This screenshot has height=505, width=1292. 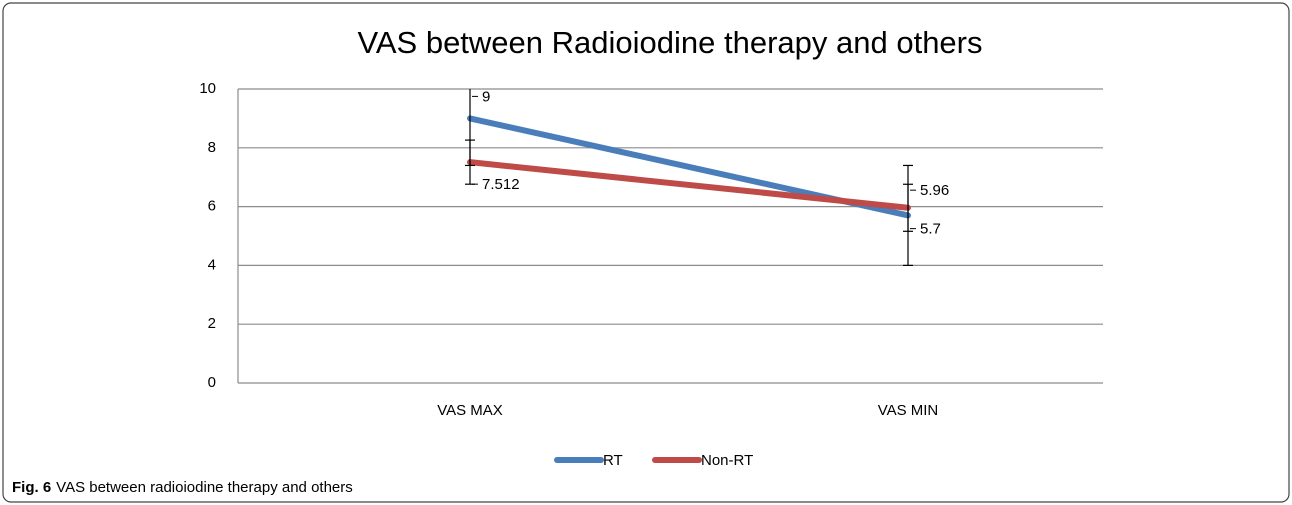 What do you see at coordinates (212, 264) in the screenshot?
I see `y-tick-label: 4` at bounding box center [212, 264].